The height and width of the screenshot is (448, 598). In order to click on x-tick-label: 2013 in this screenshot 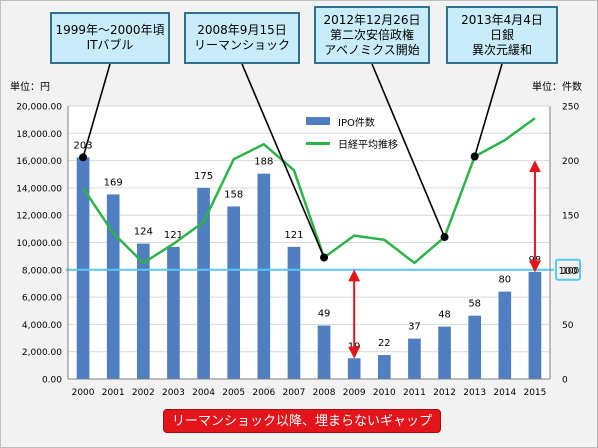, I will do `click(474, 393)`.